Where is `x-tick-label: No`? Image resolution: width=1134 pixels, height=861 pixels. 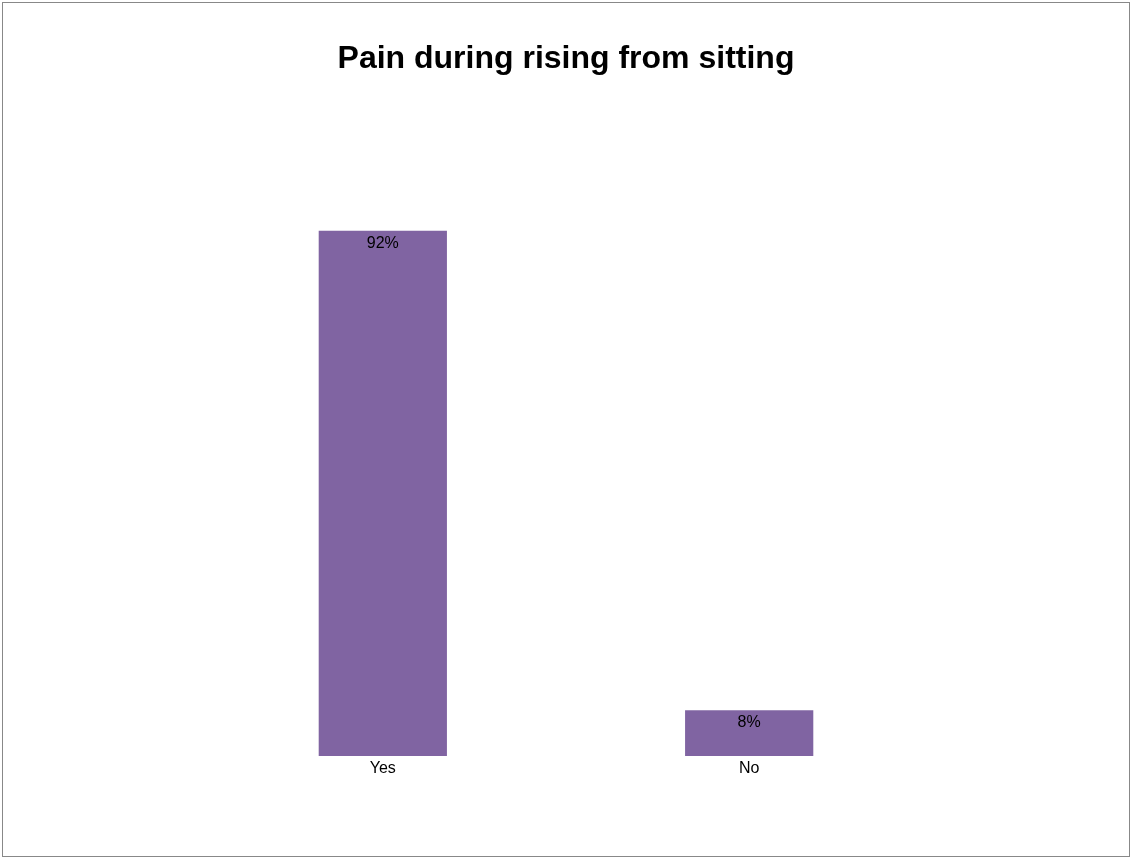 x-tick-label: No is located at coordinates (749, 767).